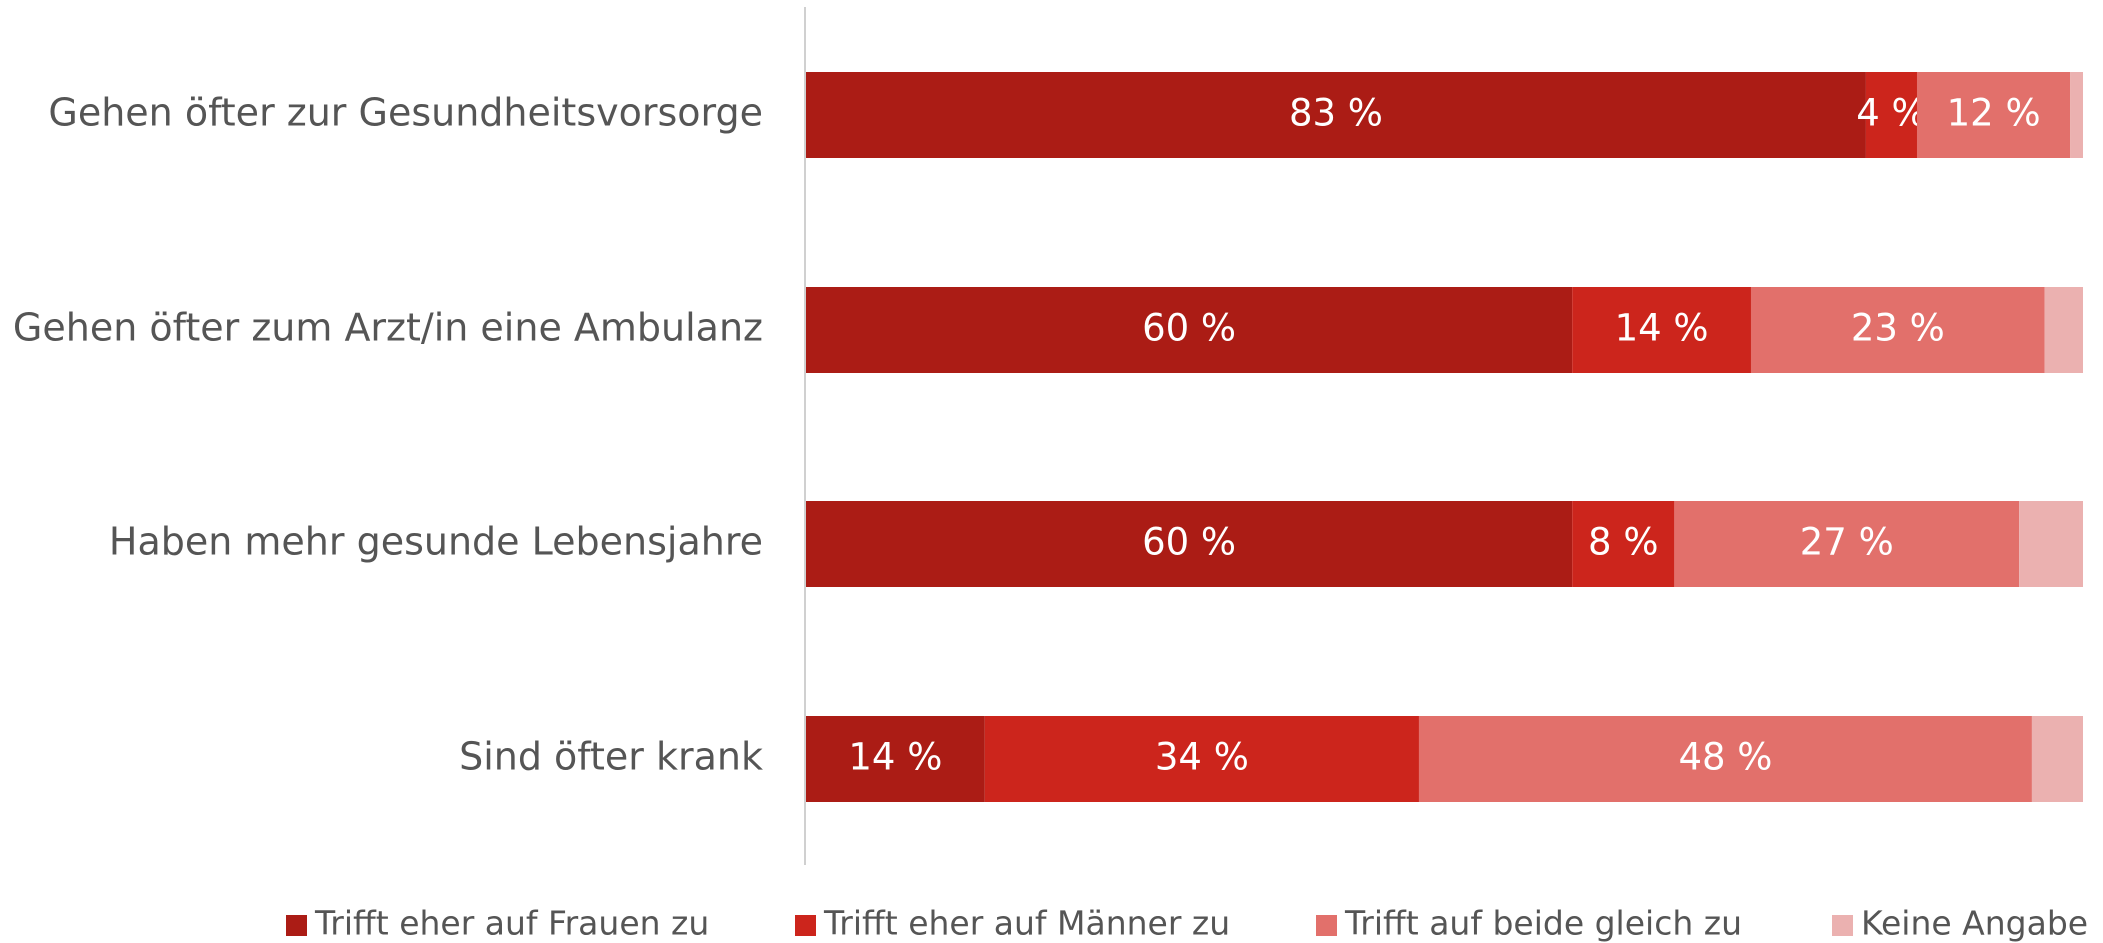  I want to click on category-label: Sind öfter krank, so click(611, 757).